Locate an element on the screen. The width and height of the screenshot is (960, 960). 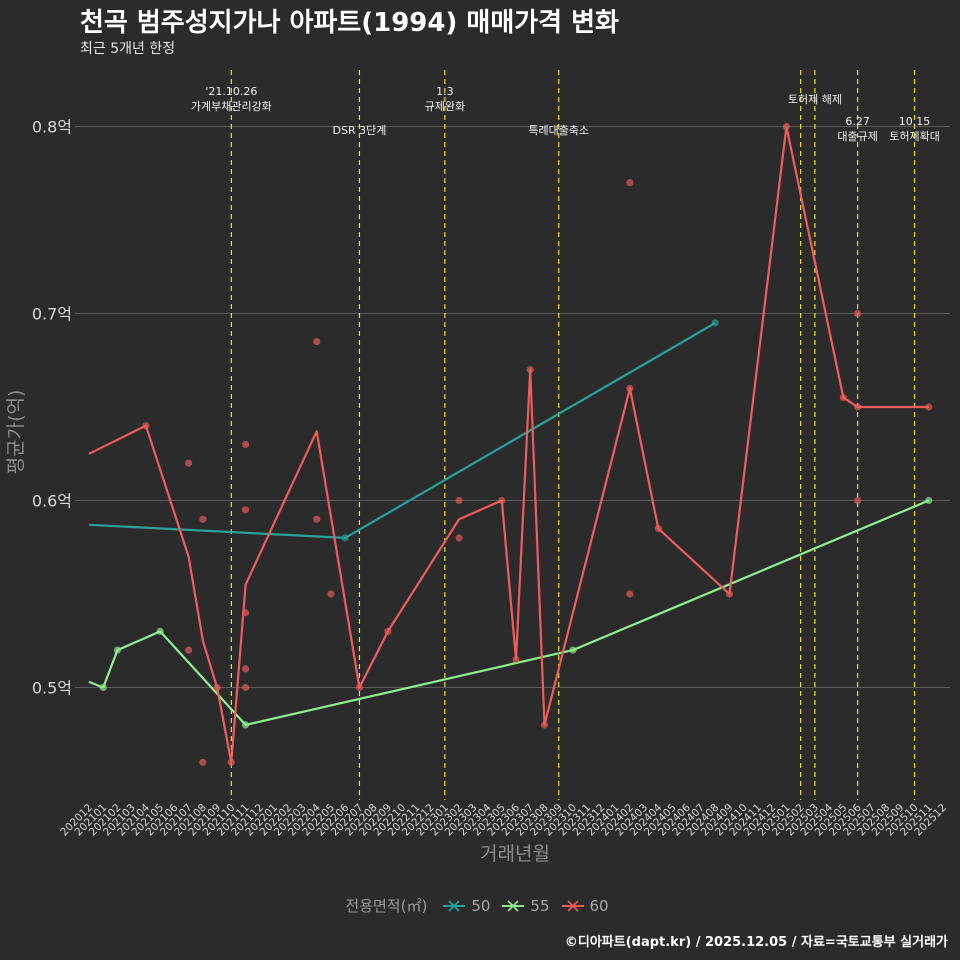
policy-annotation-text: 토허제 해제 is located at coordinates (815, 99).